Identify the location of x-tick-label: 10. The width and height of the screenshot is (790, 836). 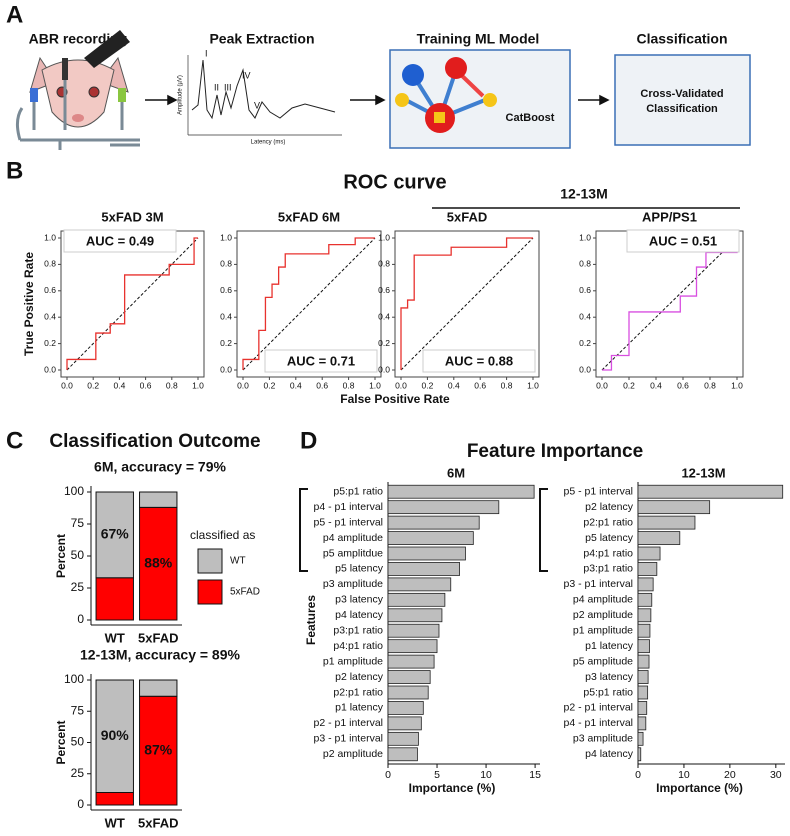
(684, 775).